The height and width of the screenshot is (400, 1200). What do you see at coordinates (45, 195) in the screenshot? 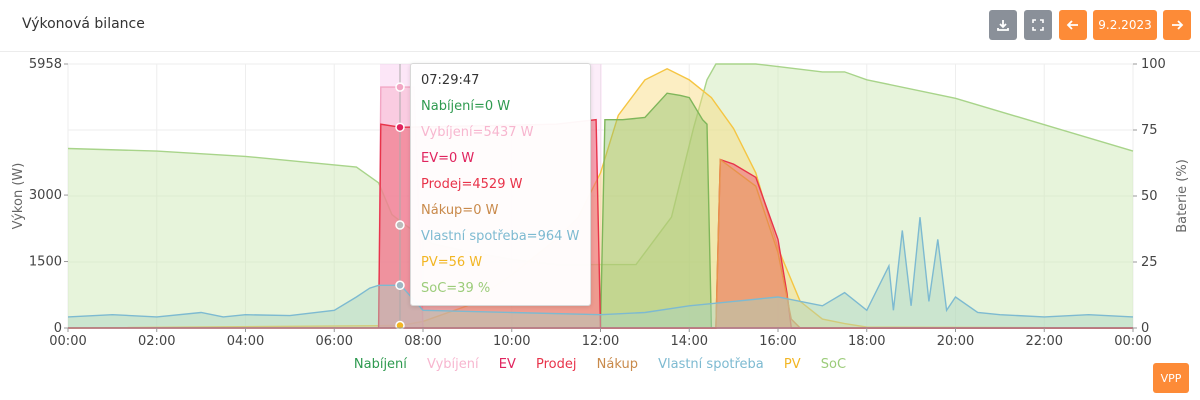
I see `y-tick-label: 3000` at bounding box center [45, 195].